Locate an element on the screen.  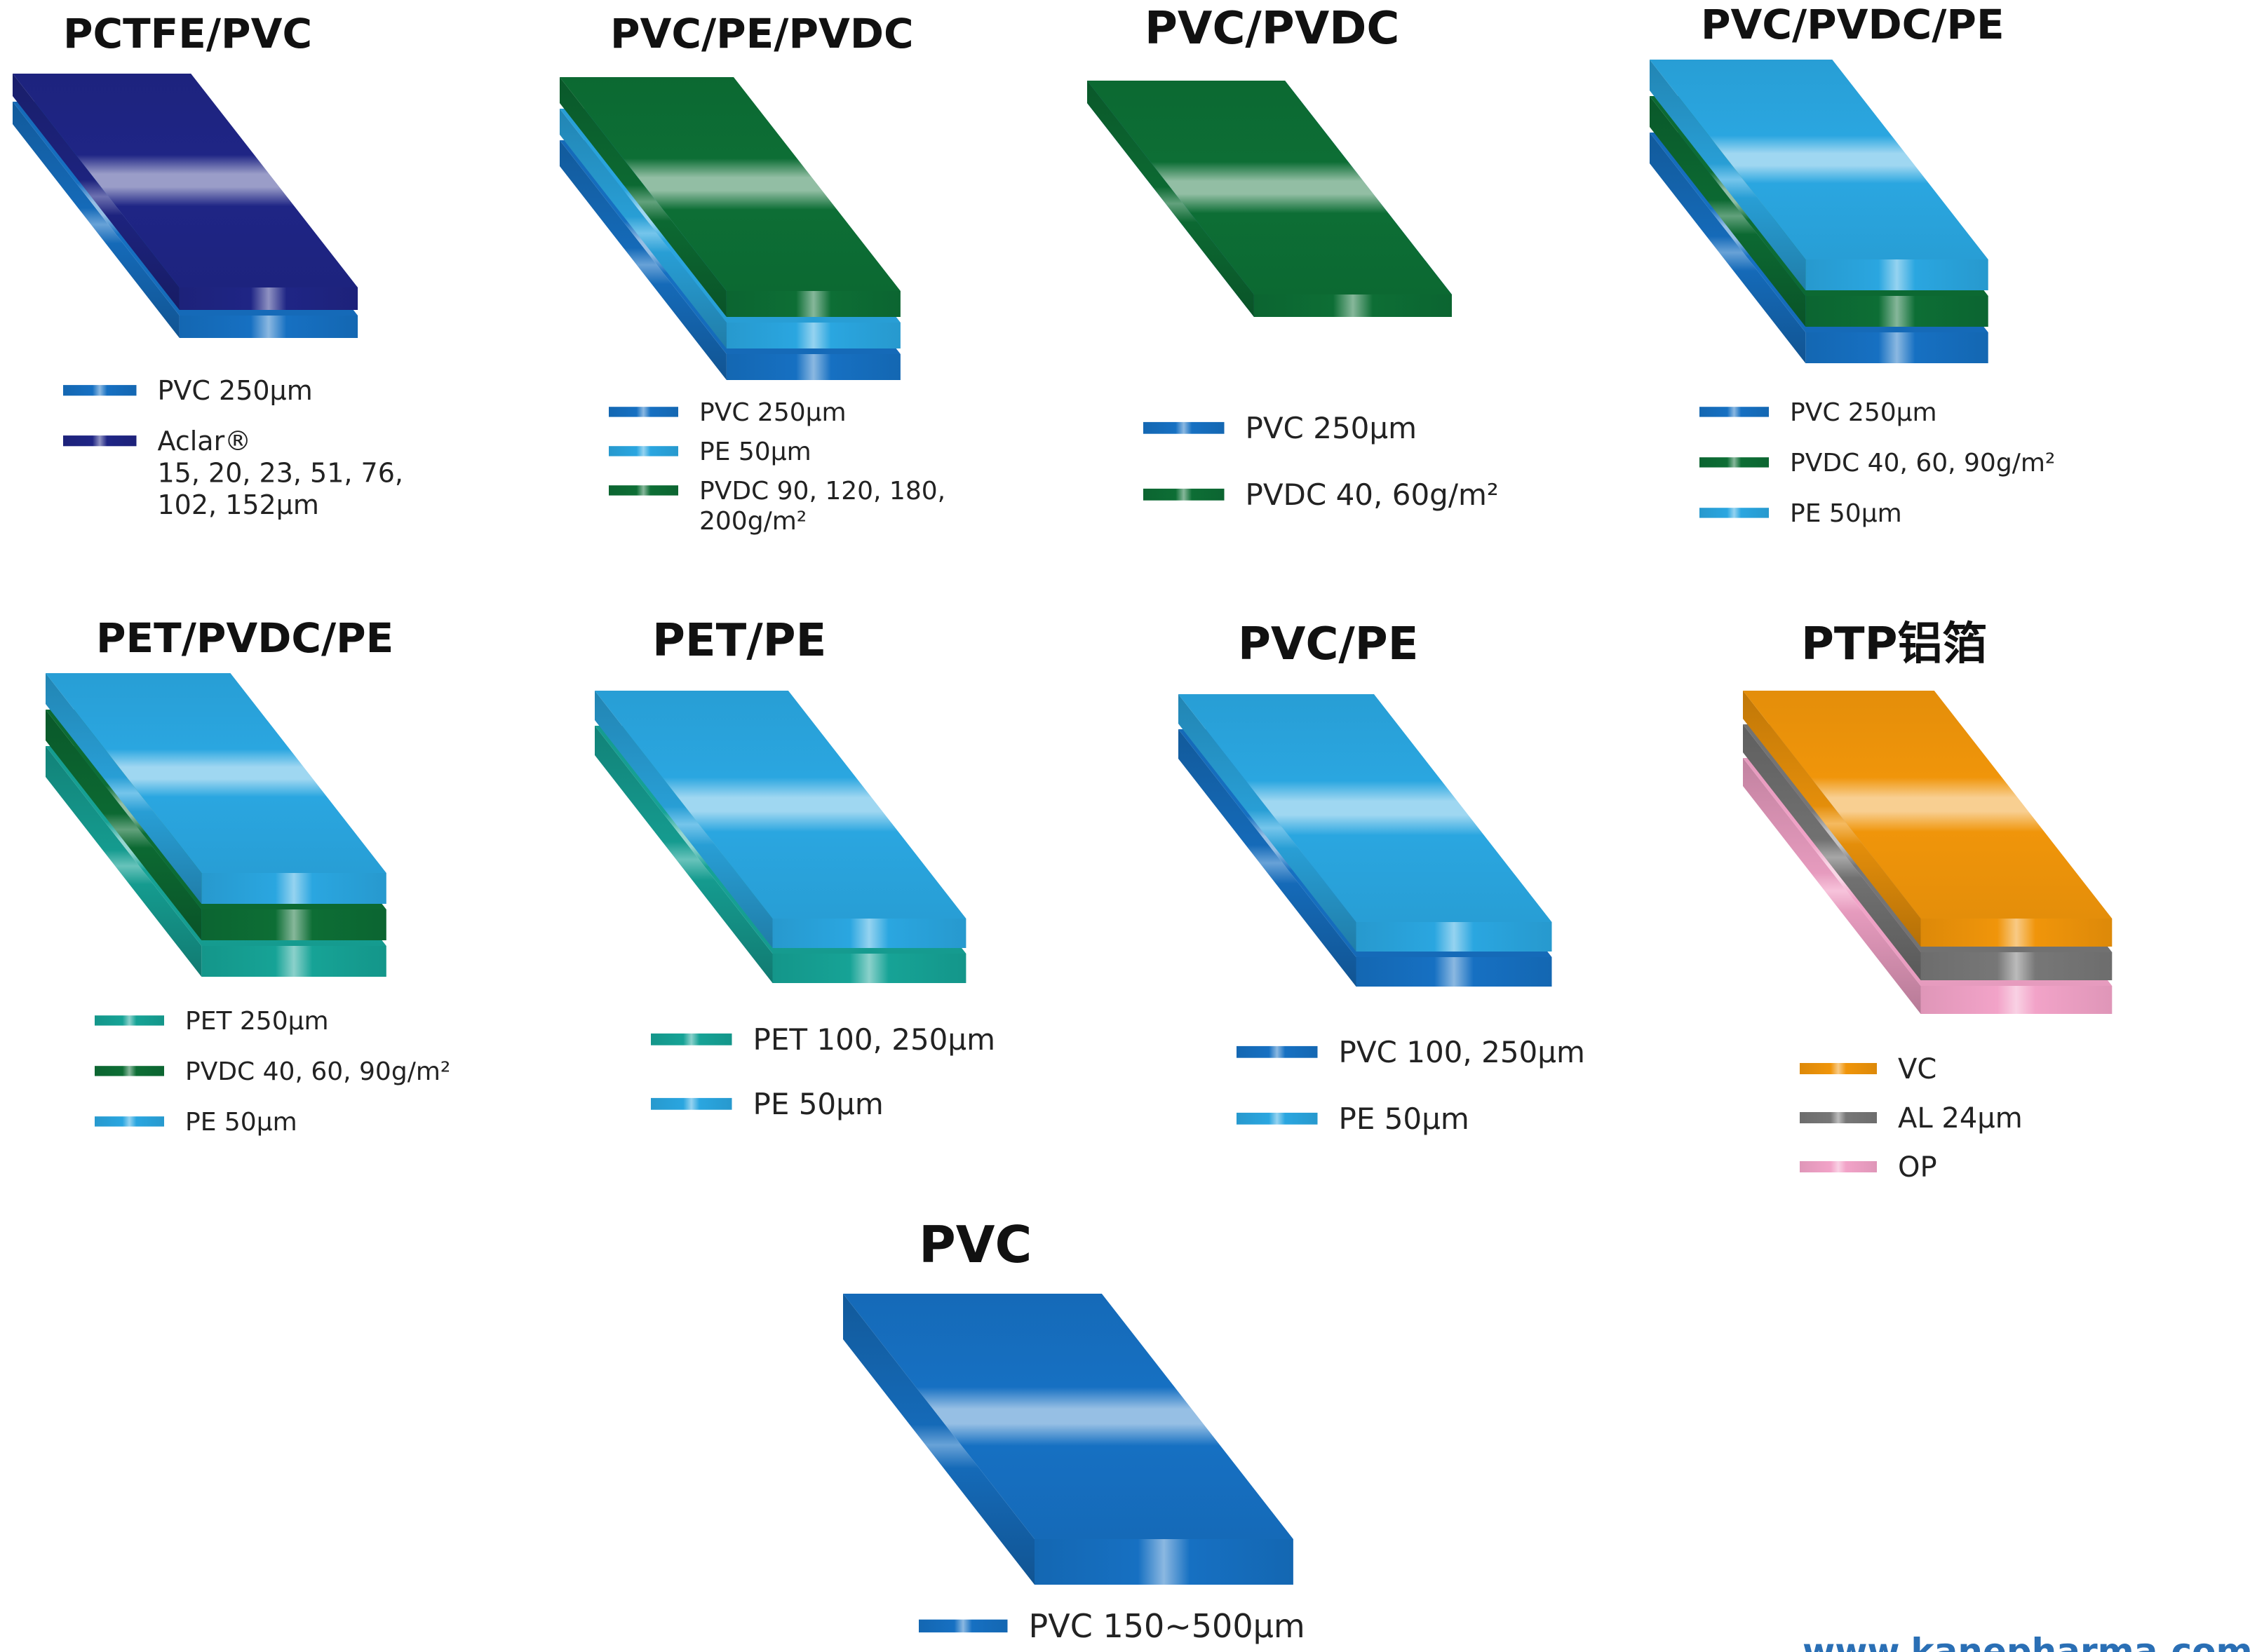
legend-label: PVDC 40, 60g/m² is located at coordinates (1372, 495).